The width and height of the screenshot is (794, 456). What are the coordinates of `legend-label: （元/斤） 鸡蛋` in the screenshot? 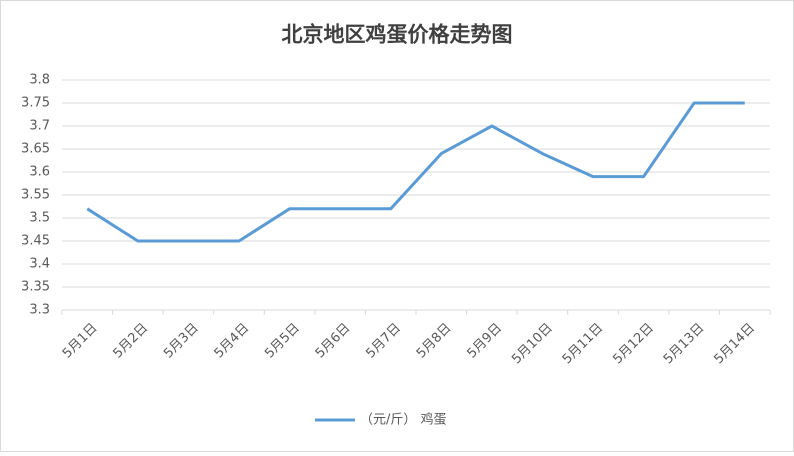 It's located at (403, 420).